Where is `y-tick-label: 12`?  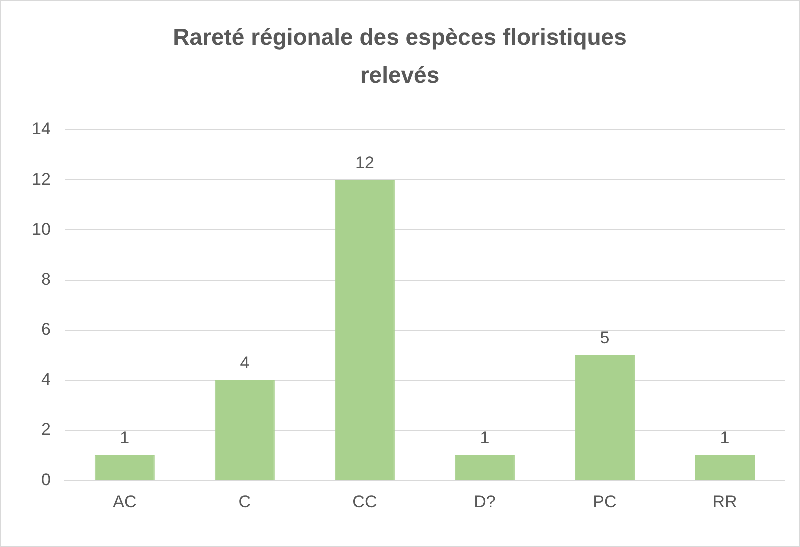
y-tick-label: 12 is located at coordinates (41, 179).